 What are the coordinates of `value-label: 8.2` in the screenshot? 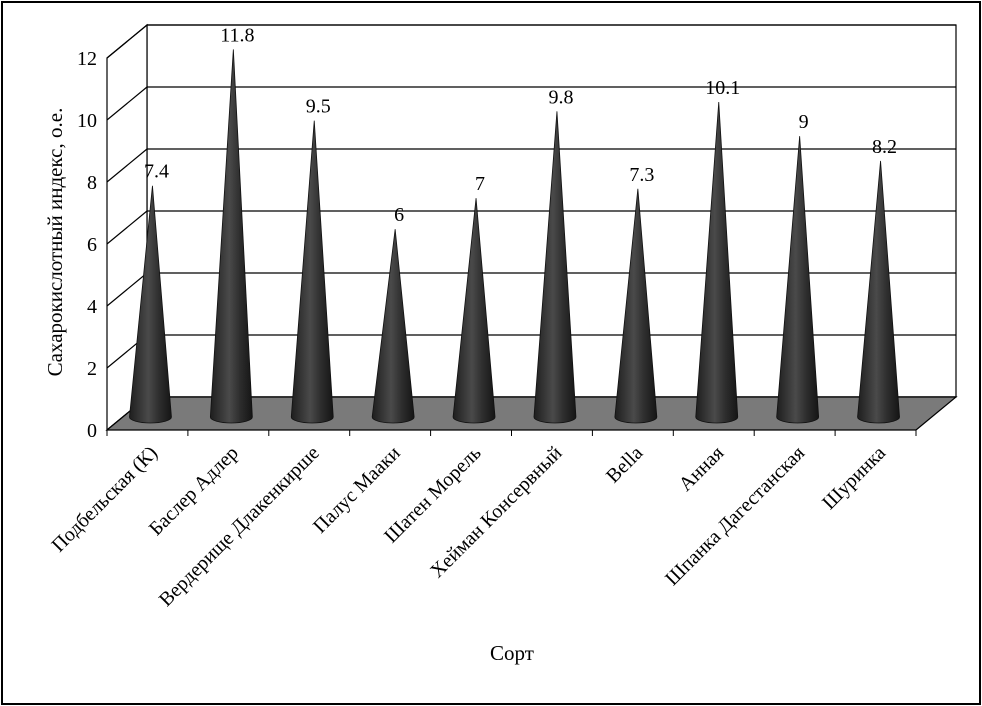 It's located at (884, 147).